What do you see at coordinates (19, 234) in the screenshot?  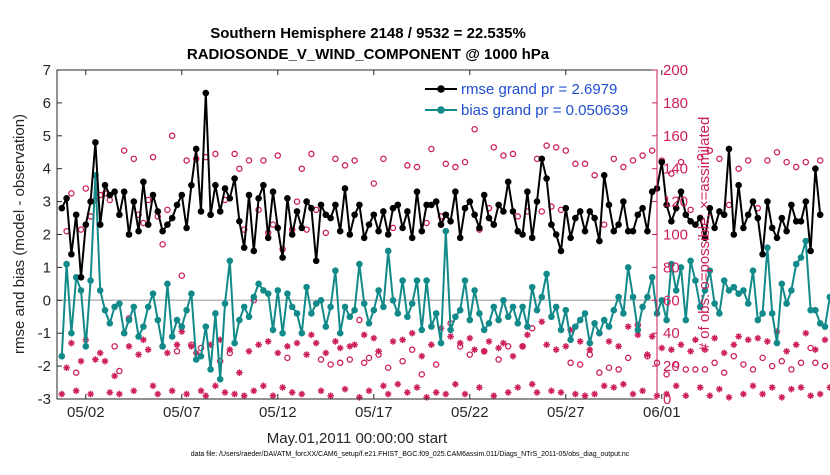 I see `left-axis-label: rmse and bias (model - observation)` at bounding box center [19, 234].